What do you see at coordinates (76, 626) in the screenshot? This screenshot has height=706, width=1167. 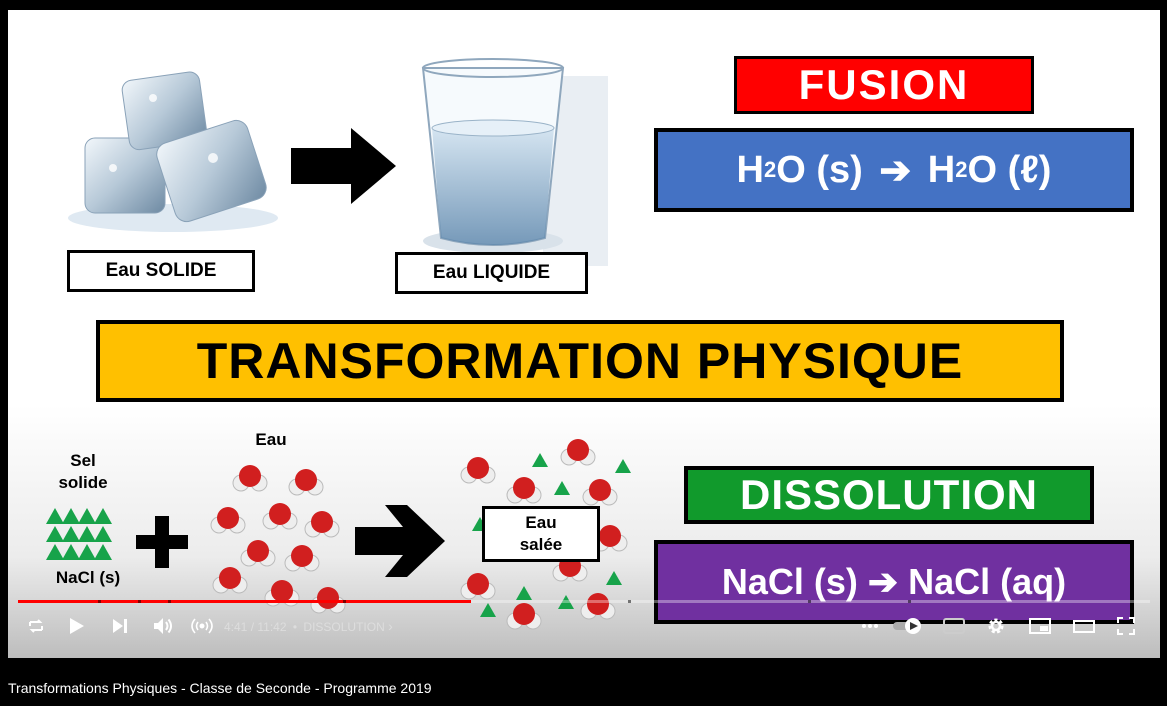 I see `play-icon` at bounding box center [76, 626].